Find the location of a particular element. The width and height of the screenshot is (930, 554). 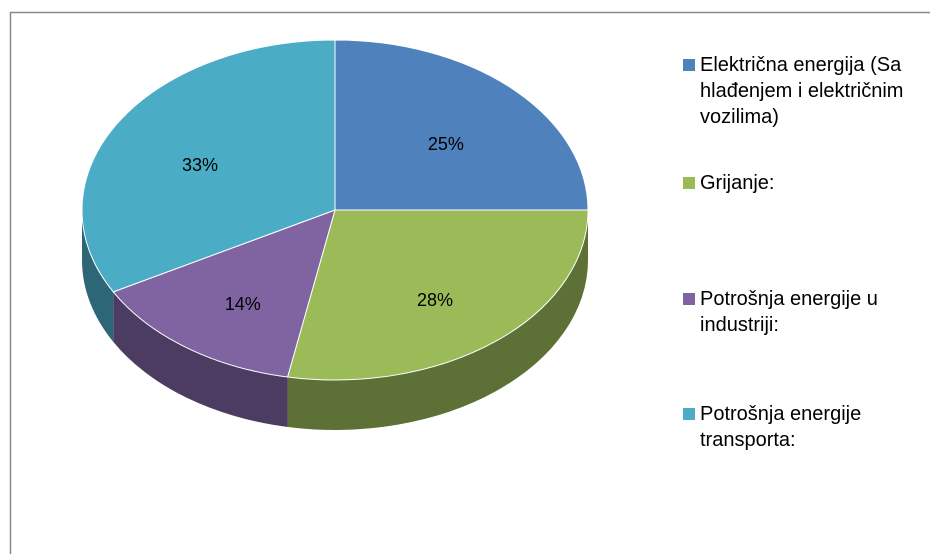

data-label: 33% is located at coordinates (200, 165).